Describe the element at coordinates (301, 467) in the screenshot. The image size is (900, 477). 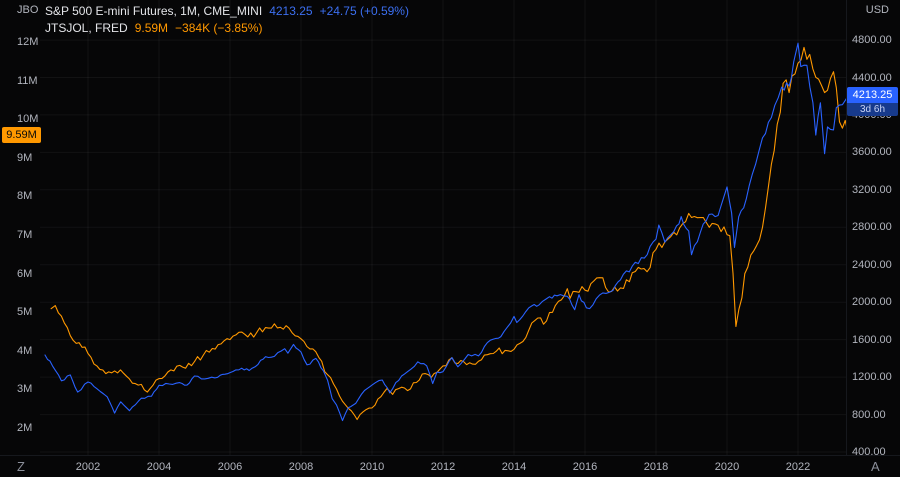
I see `time-axis-tick: 2008` at that location.